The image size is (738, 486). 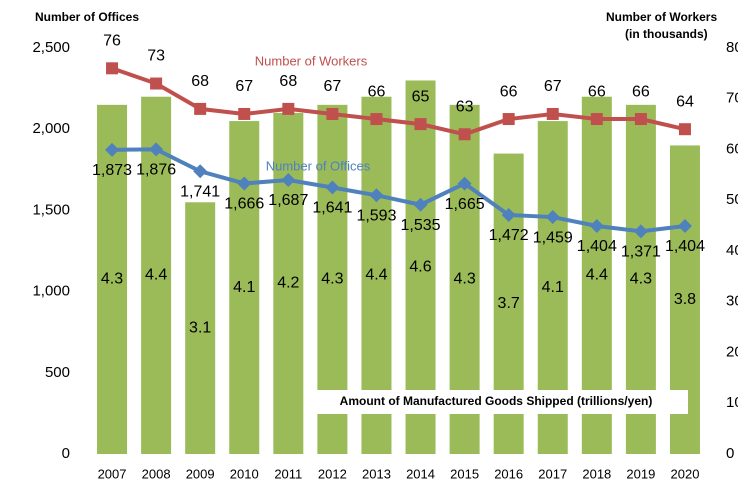 What do you see at coordinates (465, 204) in the screenshot?
I see `data-label: 1,665` at bounding box center [465, 204].